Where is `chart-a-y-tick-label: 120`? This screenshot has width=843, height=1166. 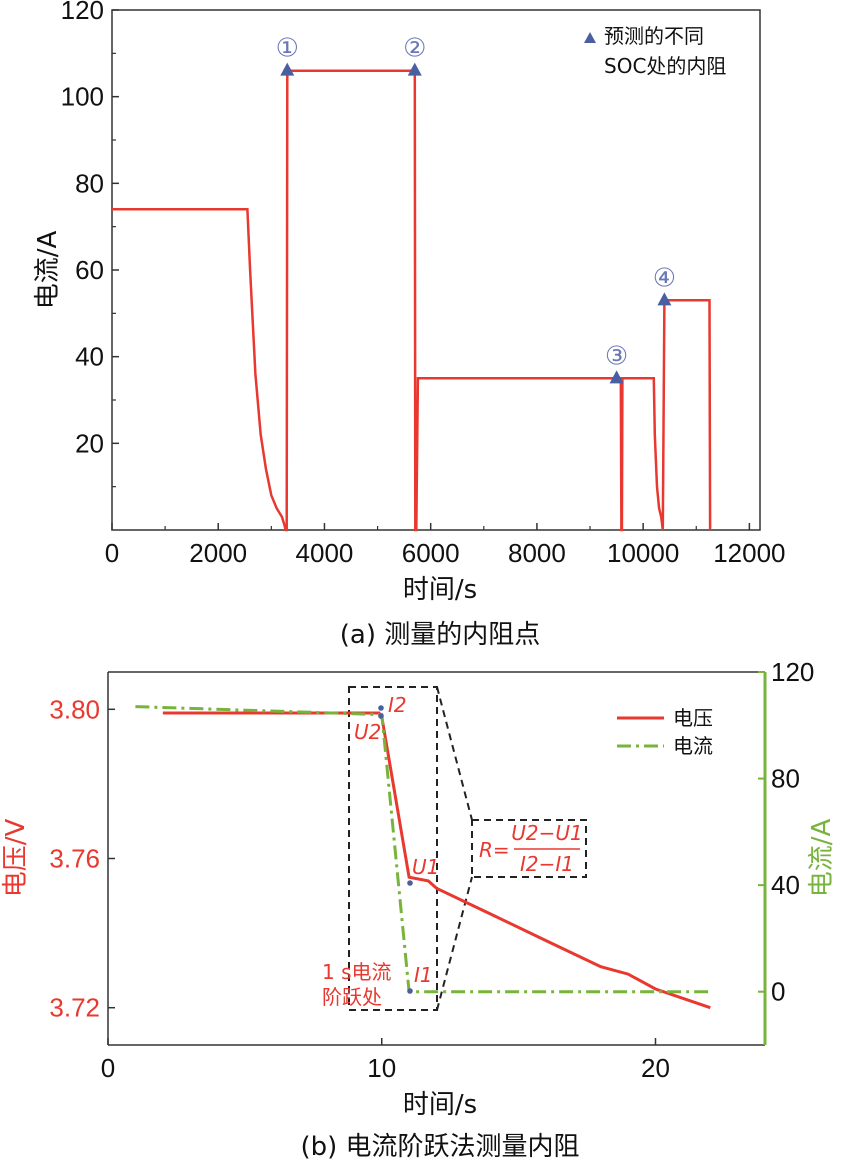 chart-a-y-tick-label: 120 is located at coordinates (82, 12).